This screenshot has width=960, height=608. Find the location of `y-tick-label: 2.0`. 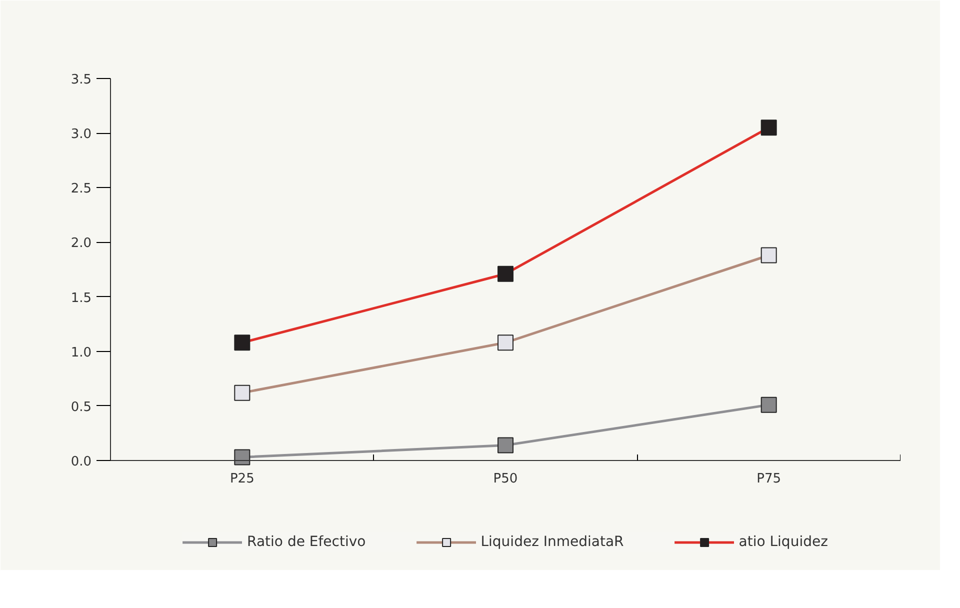

y-tick-label: 2.0 is located at coordinates (81, 244).